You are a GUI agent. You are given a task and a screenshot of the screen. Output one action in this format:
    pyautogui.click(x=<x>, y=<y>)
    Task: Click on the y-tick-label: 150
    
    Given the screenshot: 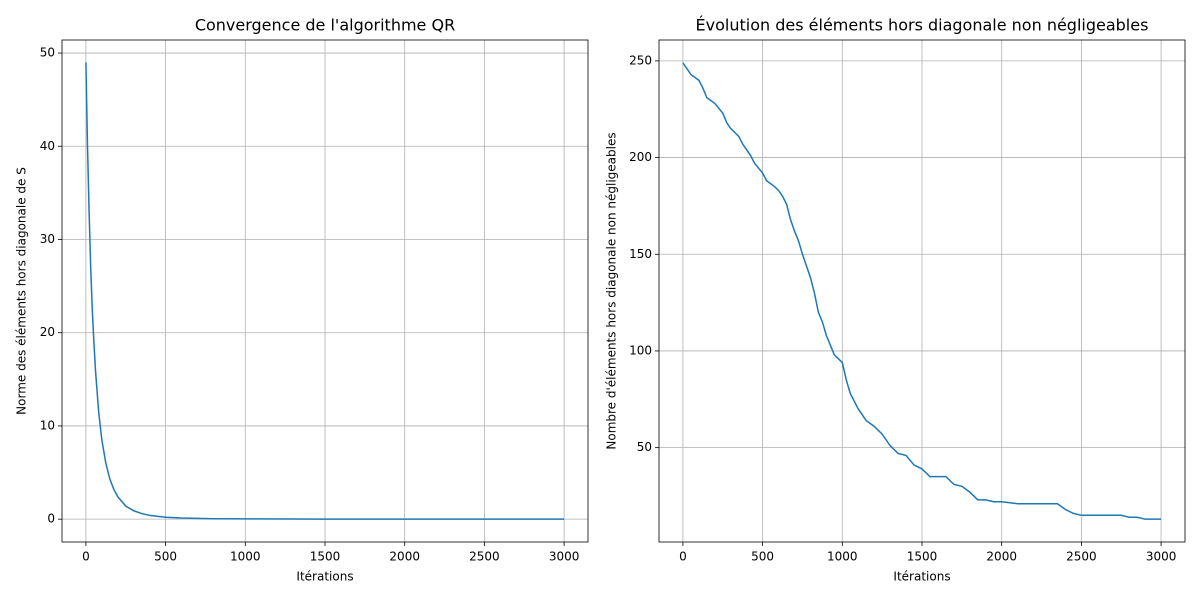 What is the action you would take?
    pyautogui.click(x=640, y=254)
    